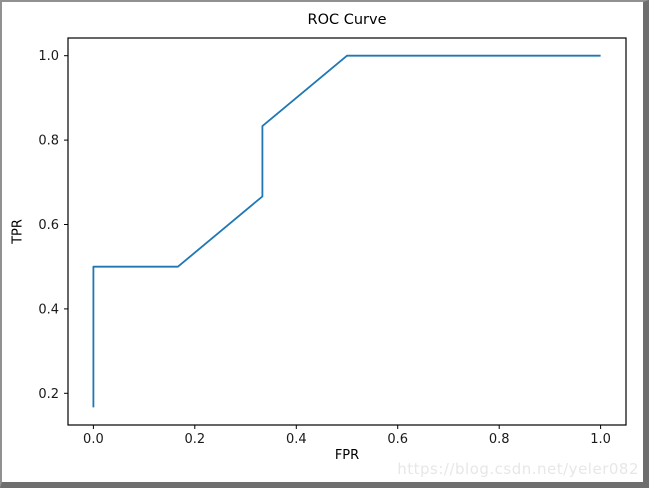 The height and width of the screenshot is (488, 649). I want to click on chart-title: ROC Curve, so click(347, 20).